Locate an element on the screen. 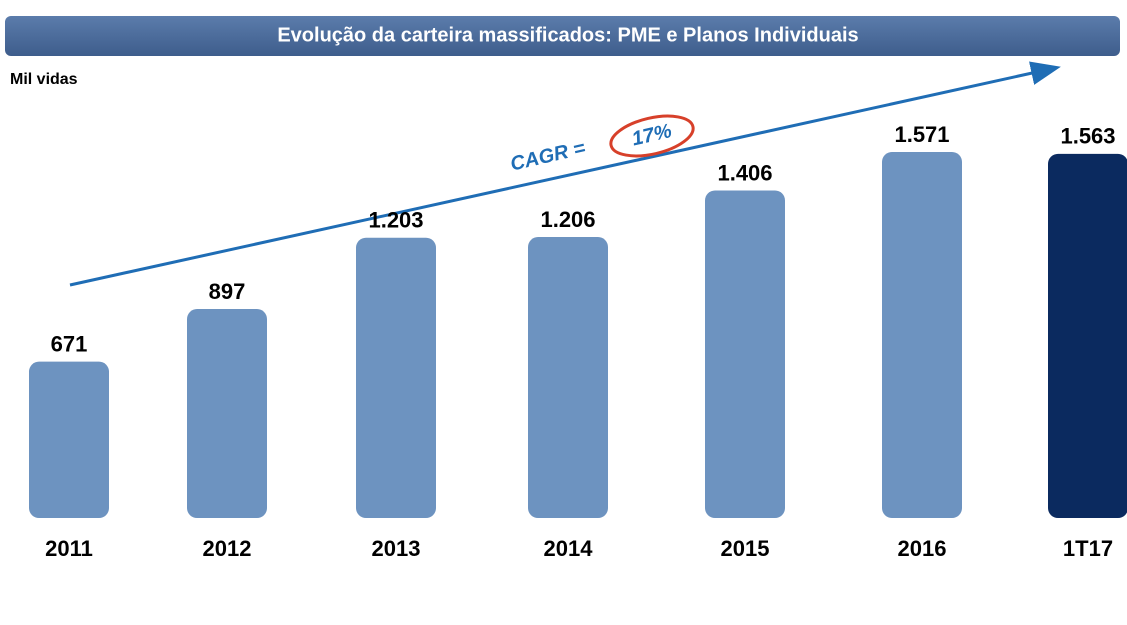 This screenshot has width=1127, height=625. cagr-value-group: 17% is located at coordinates (652, 136).